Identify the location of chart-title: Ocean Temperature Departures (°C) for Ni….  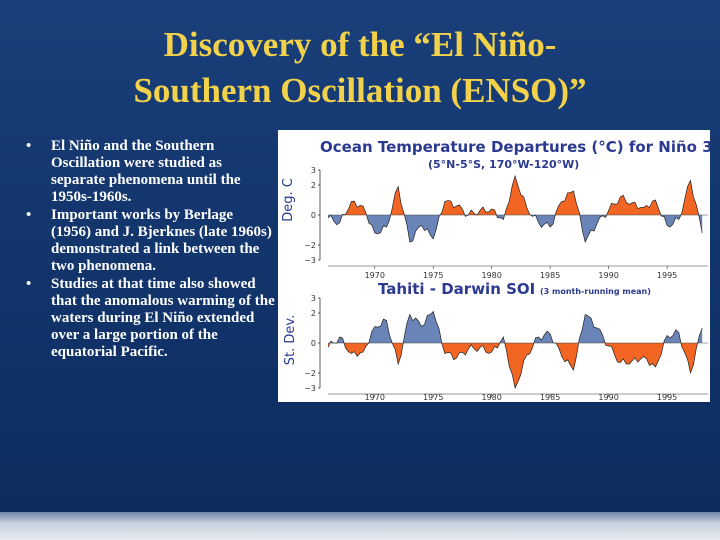
(515, 147).